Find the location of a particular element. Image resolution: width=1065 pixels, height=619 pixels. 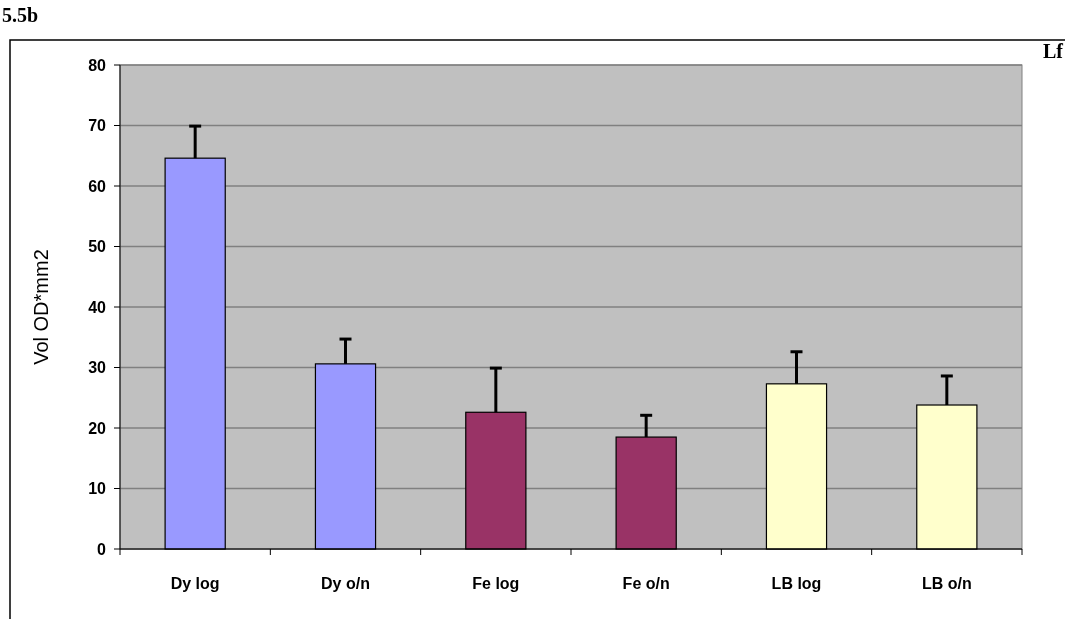

text: Lf is located at coordinates (1053, 51).